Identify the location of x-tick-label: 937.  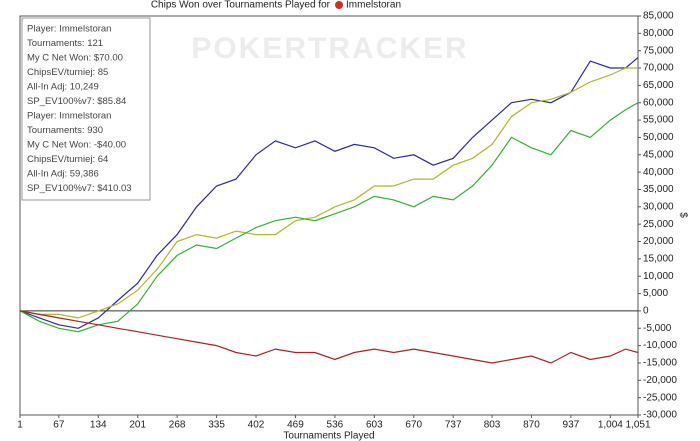
(571, 425).